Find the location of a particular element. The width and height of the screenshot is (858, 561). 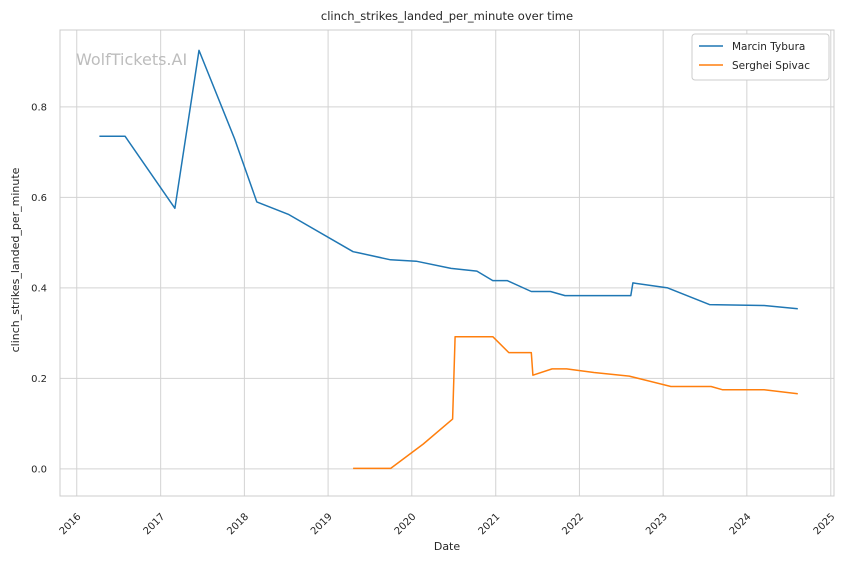

watermark: WolfTickets.AI is located at coordinates (131, 59).